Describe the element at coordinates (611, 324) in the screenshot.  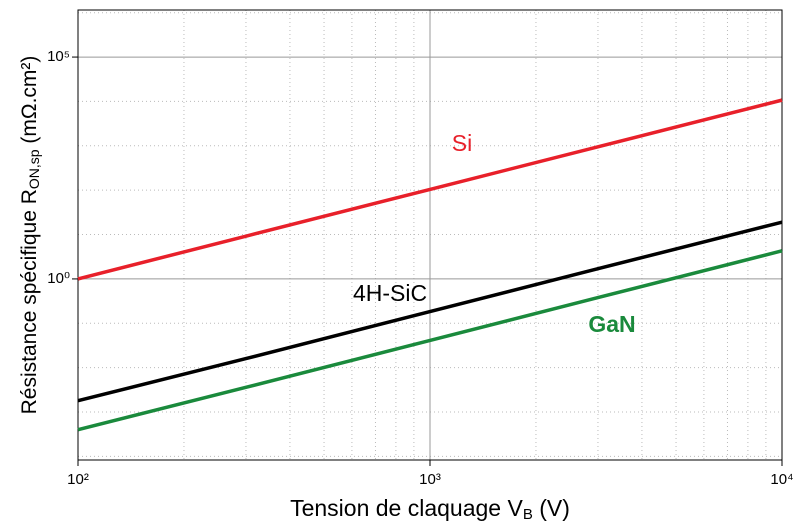
I see `series-label: GaN` at that location.